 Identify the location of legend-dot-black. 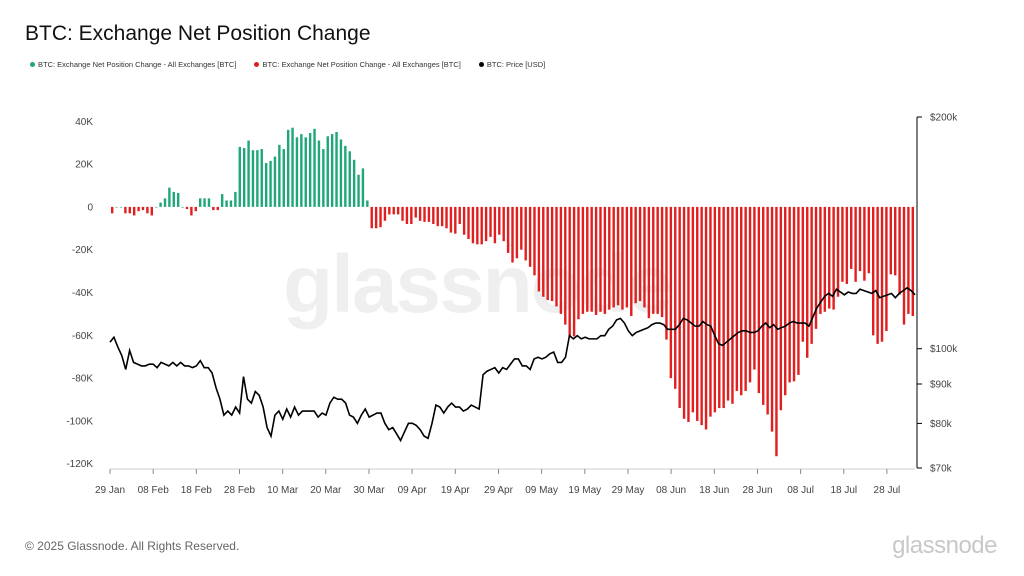
(481, 64).